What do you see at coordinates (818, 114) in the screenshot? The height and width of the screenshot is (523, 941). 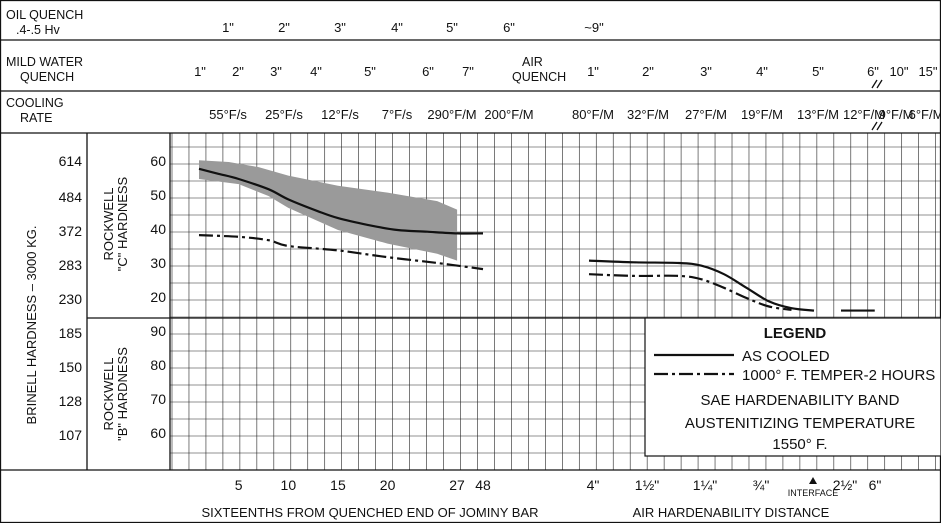 I see `cooling-rate-right-tick-4: 13°F/M` at bounding box center [818, 114].